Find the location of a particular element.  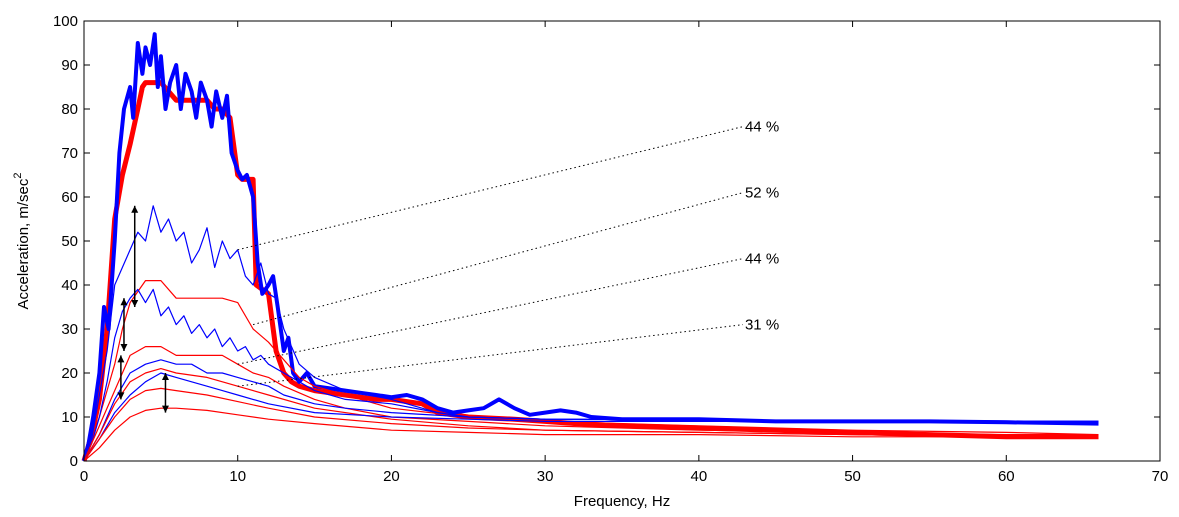

x-axis-label: Frequency, Hz is located at coordinates (622, 501).